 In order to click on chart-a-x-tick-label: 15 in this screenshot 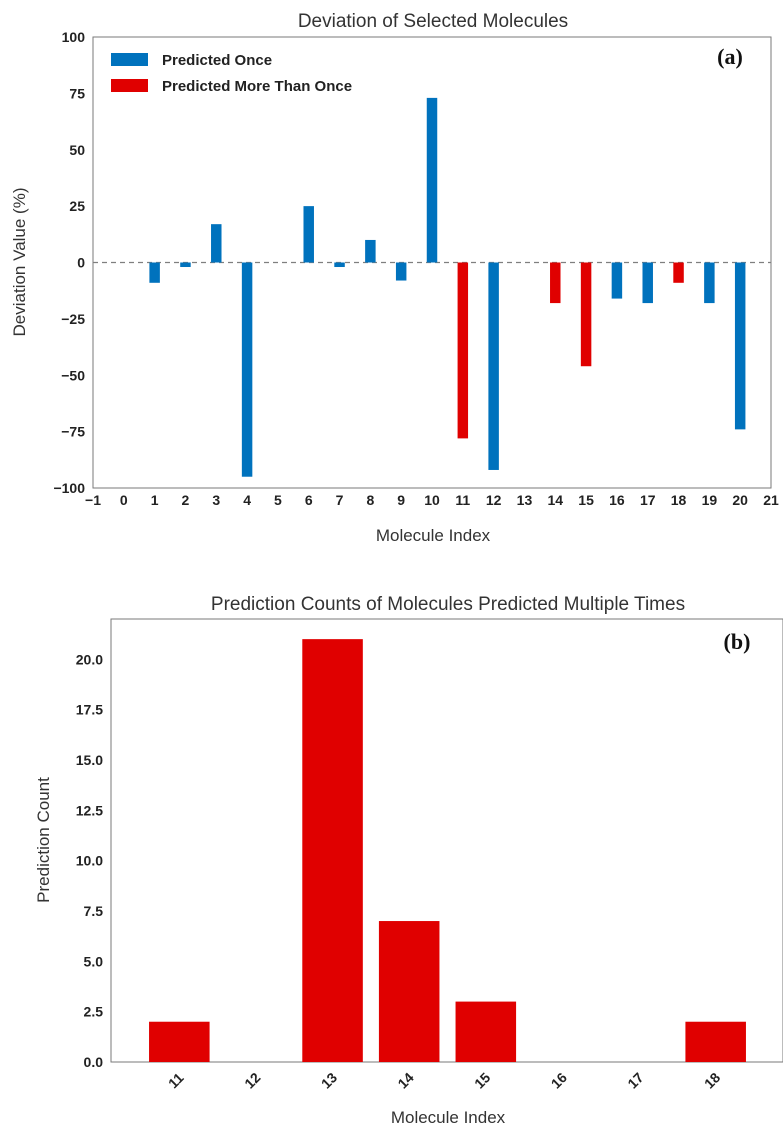, I will do `click(586, 500)`.